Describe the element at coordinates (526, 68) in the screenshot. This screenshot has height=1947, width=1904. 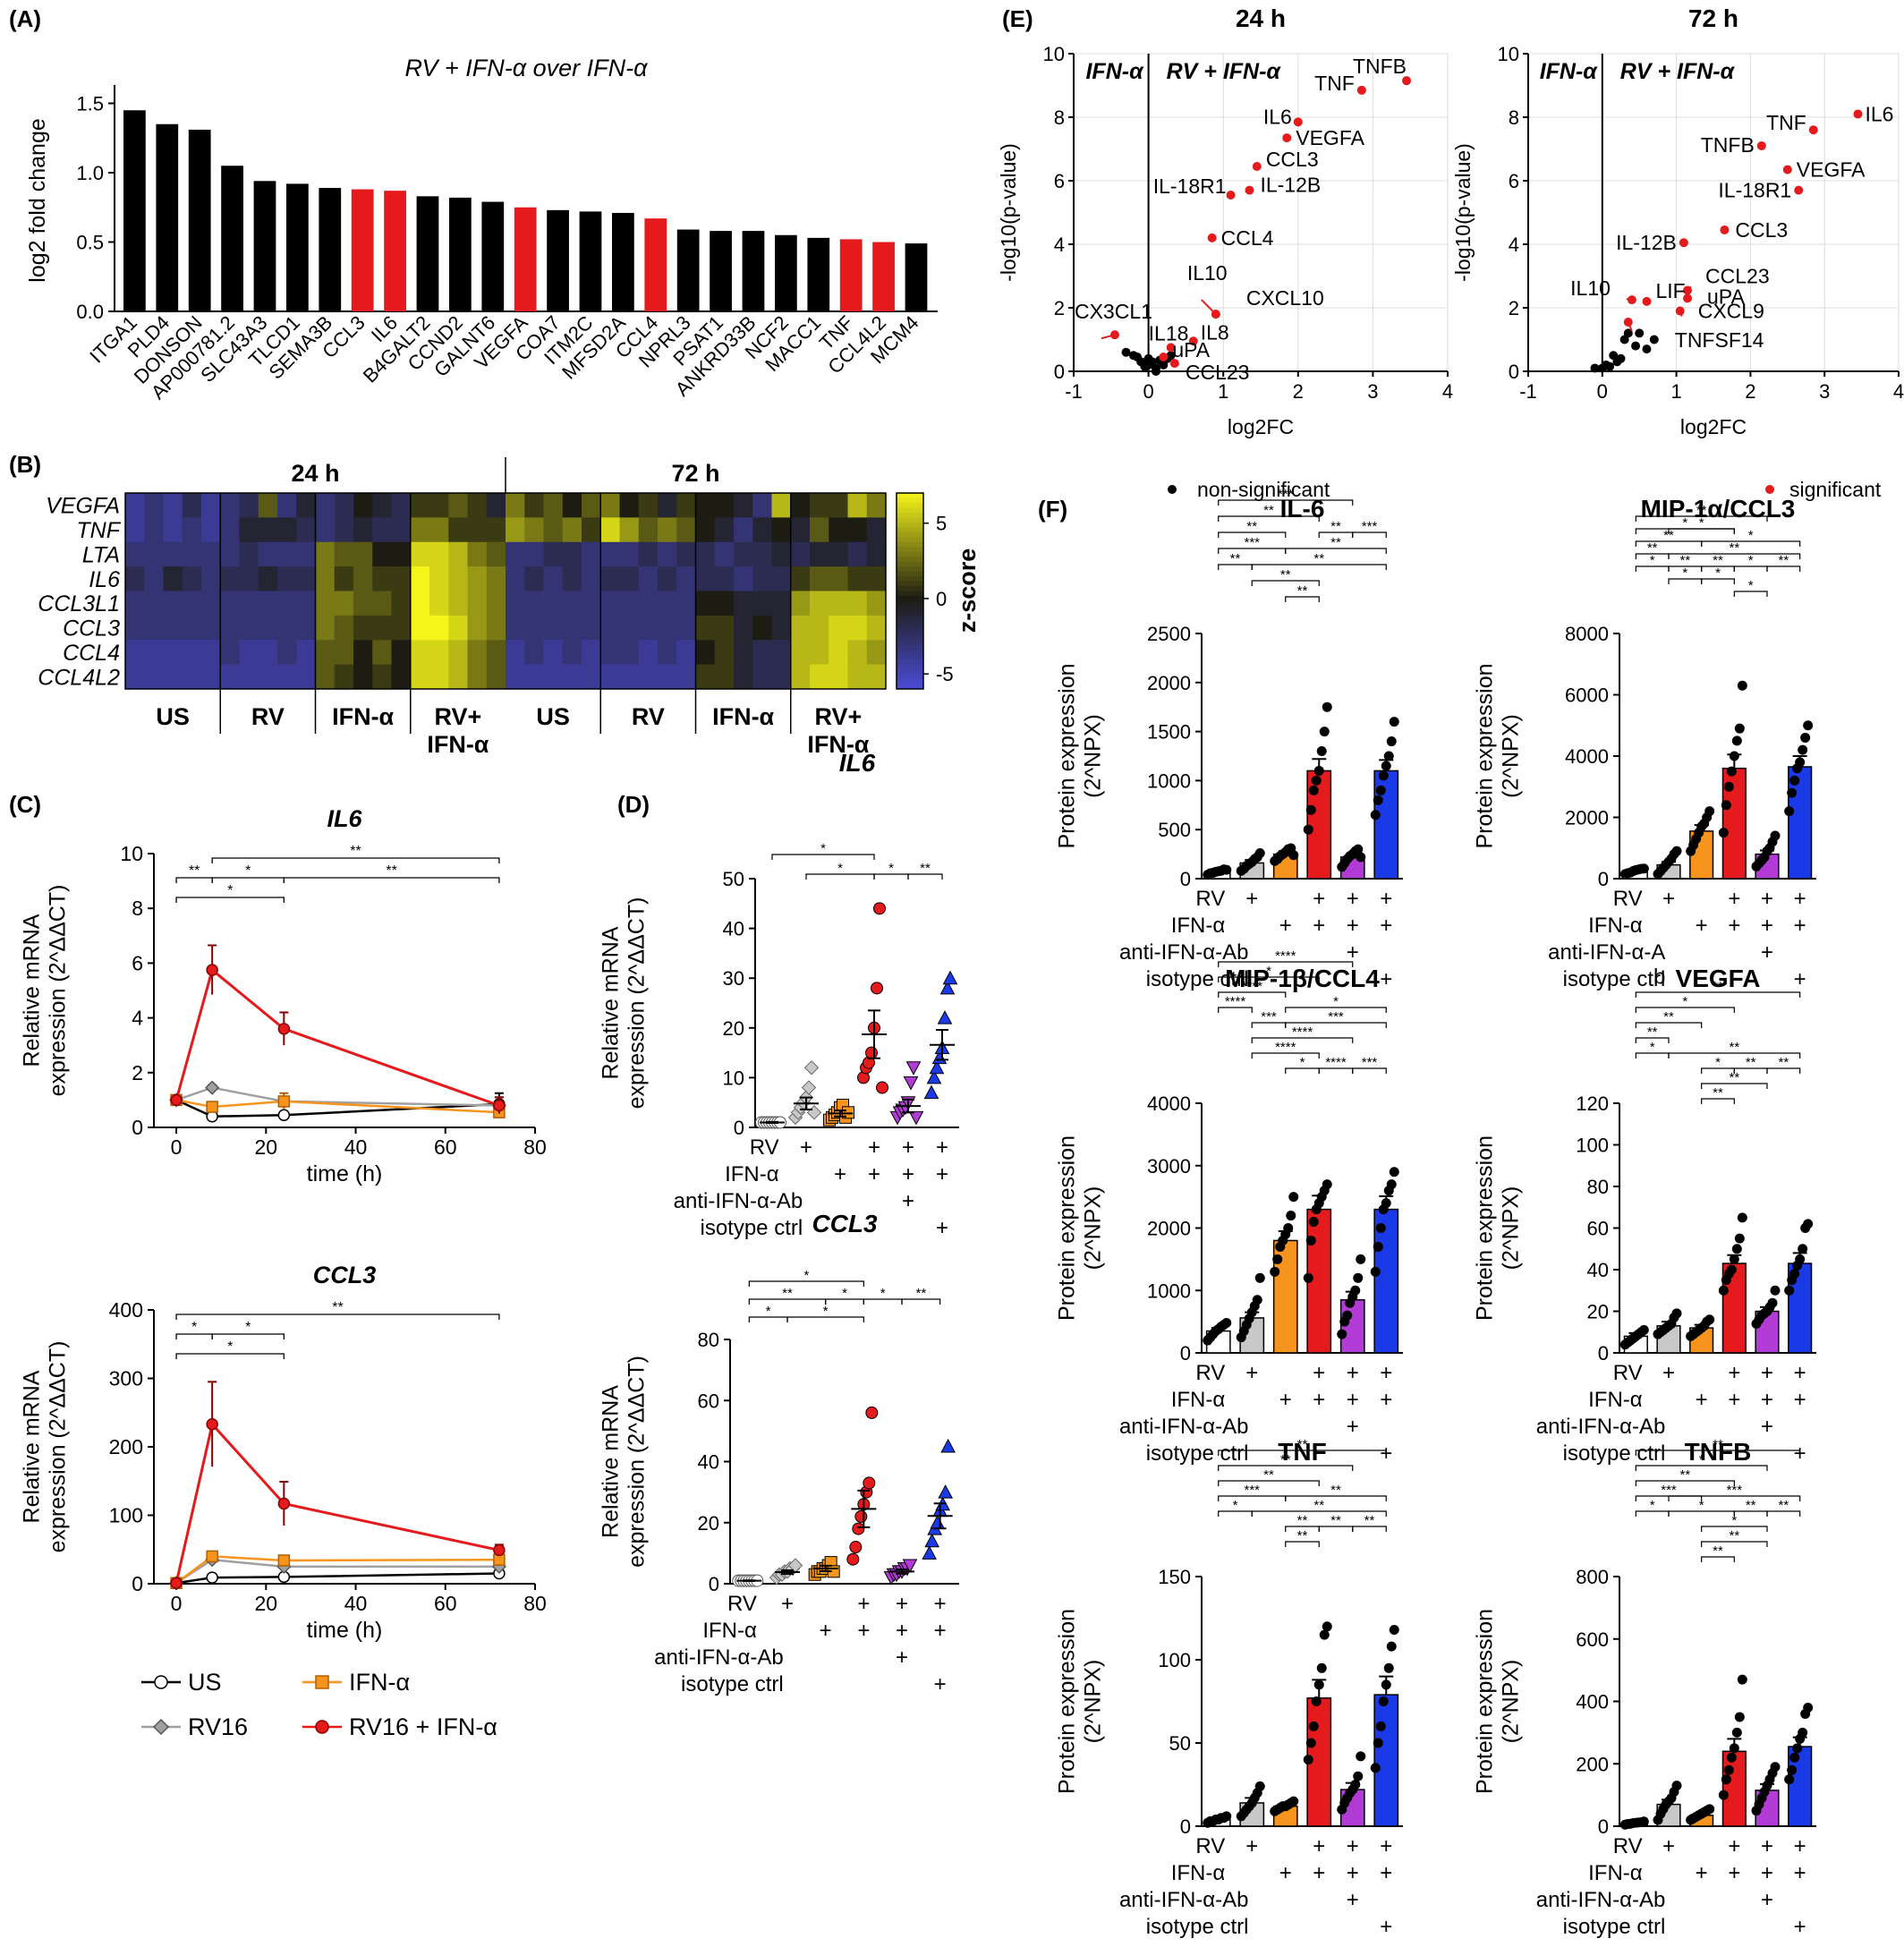
I see `chart-title: RV + IFN-α over IFN-α` at that location.